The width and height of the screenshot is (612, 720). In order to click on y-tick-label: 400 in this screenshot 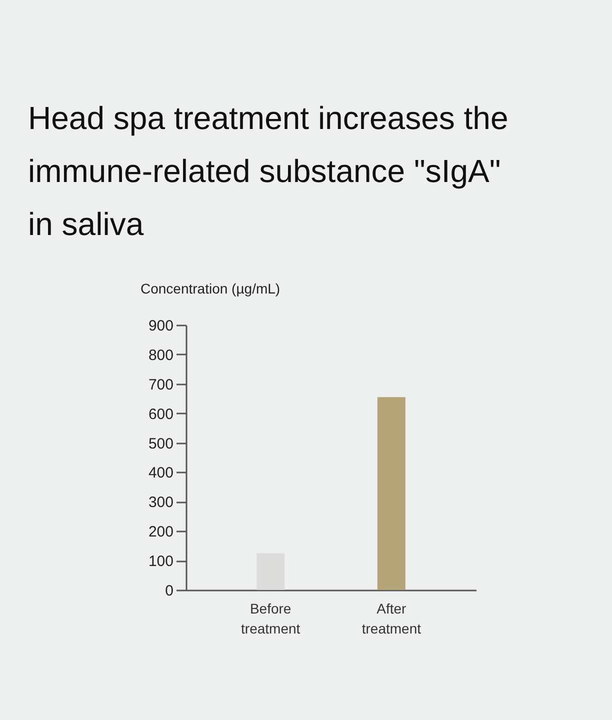, I will do `click(161, 473)`.